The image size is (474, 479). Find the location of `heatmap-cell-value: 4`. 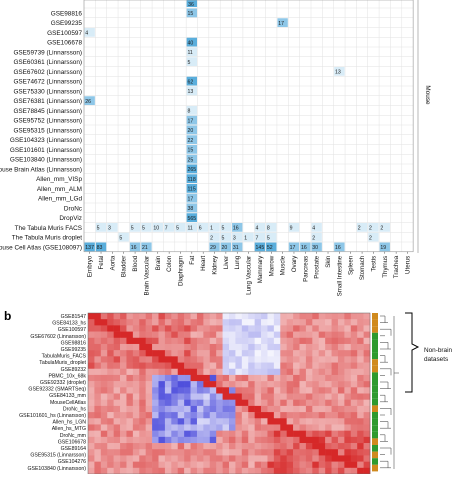

heatmap-cell-value: 4 is located at coordinates (257, 229).